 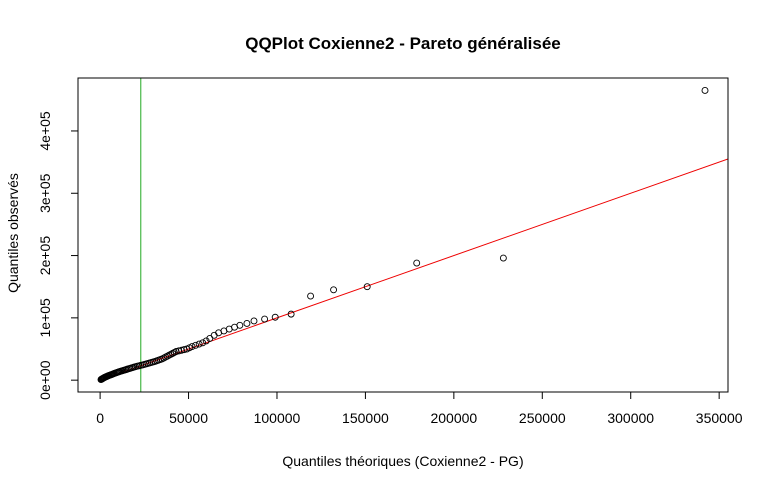 I want to click on y-tick-label: 3e+05, so click(x=45, y=193).